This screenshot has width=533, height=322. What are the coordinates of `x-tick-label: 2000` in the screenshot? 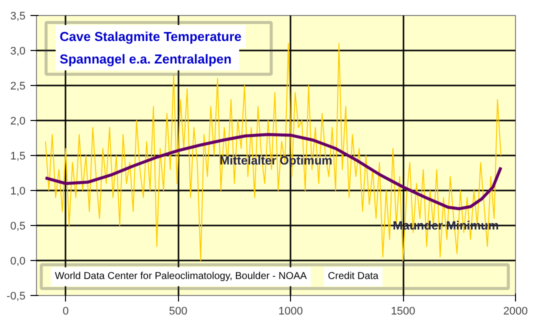 It's located at (515, 312).